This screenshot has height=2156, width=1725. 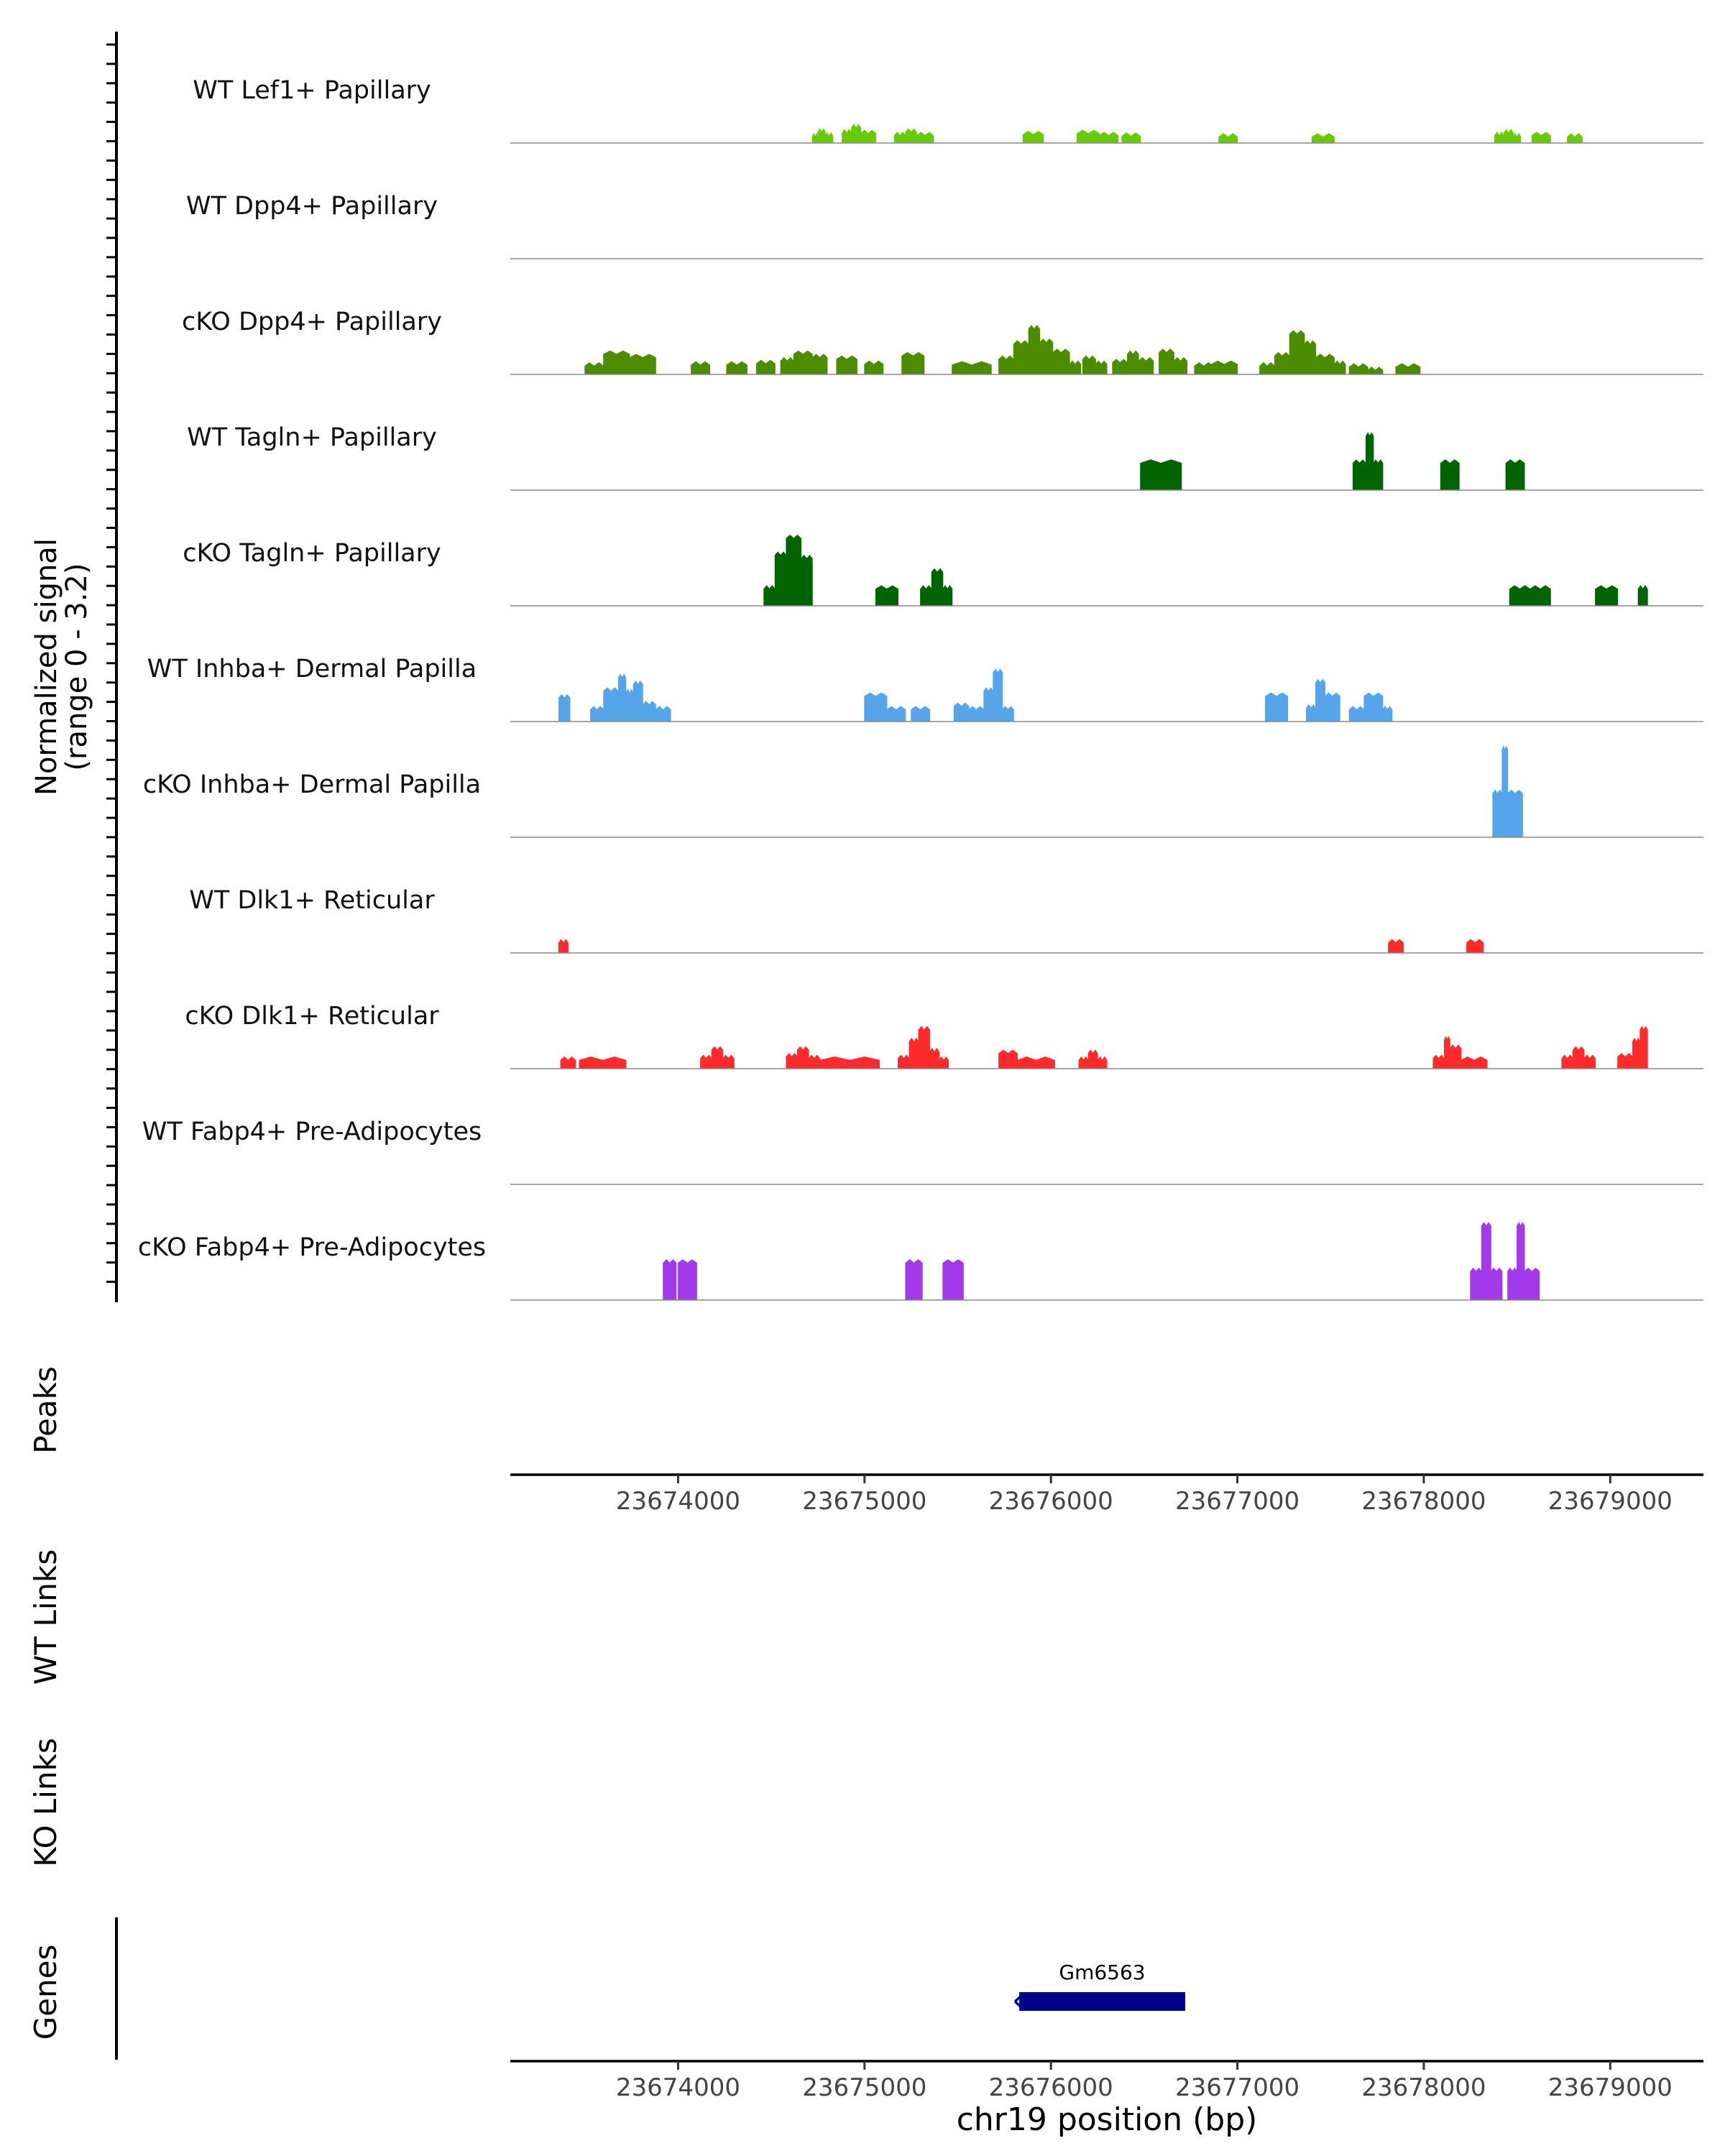 I want to click on track-cko-dpp4-papillary: cKO Dpp4+ Papillary, so click(x=942, y=341).